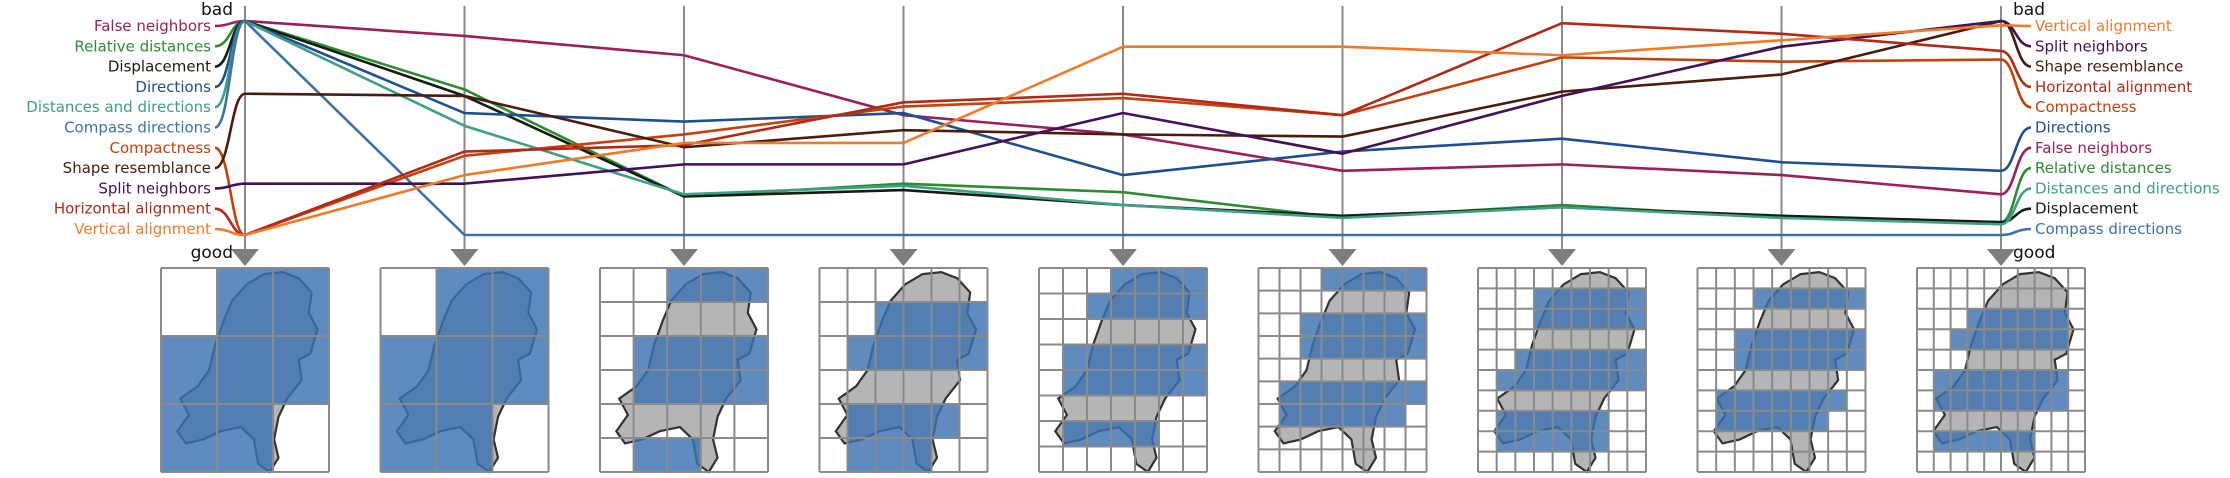  I want to click on country-shape, so click(1345, 372).